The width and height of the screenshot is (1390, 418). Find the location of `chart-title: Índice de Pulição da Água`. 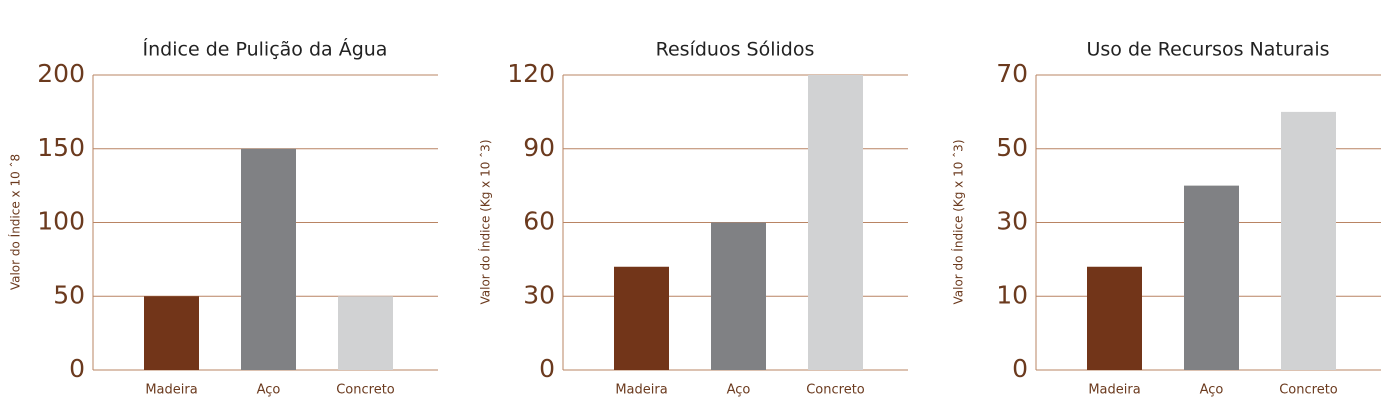

chart-title: Índice de Pulição da Água is located at coordinates (265, 49).